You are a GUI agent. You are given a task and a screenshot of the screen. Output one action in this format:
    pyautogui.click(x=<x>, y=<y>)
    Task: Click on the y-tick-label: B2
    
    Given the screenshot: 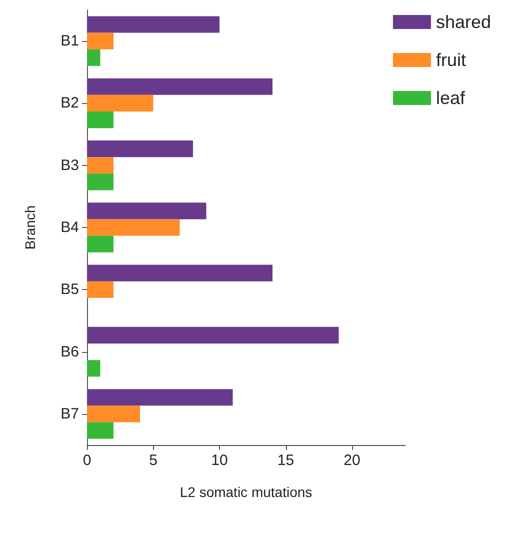 What is the action you would take?
    pyautogui.click(x=69, y=103)
    